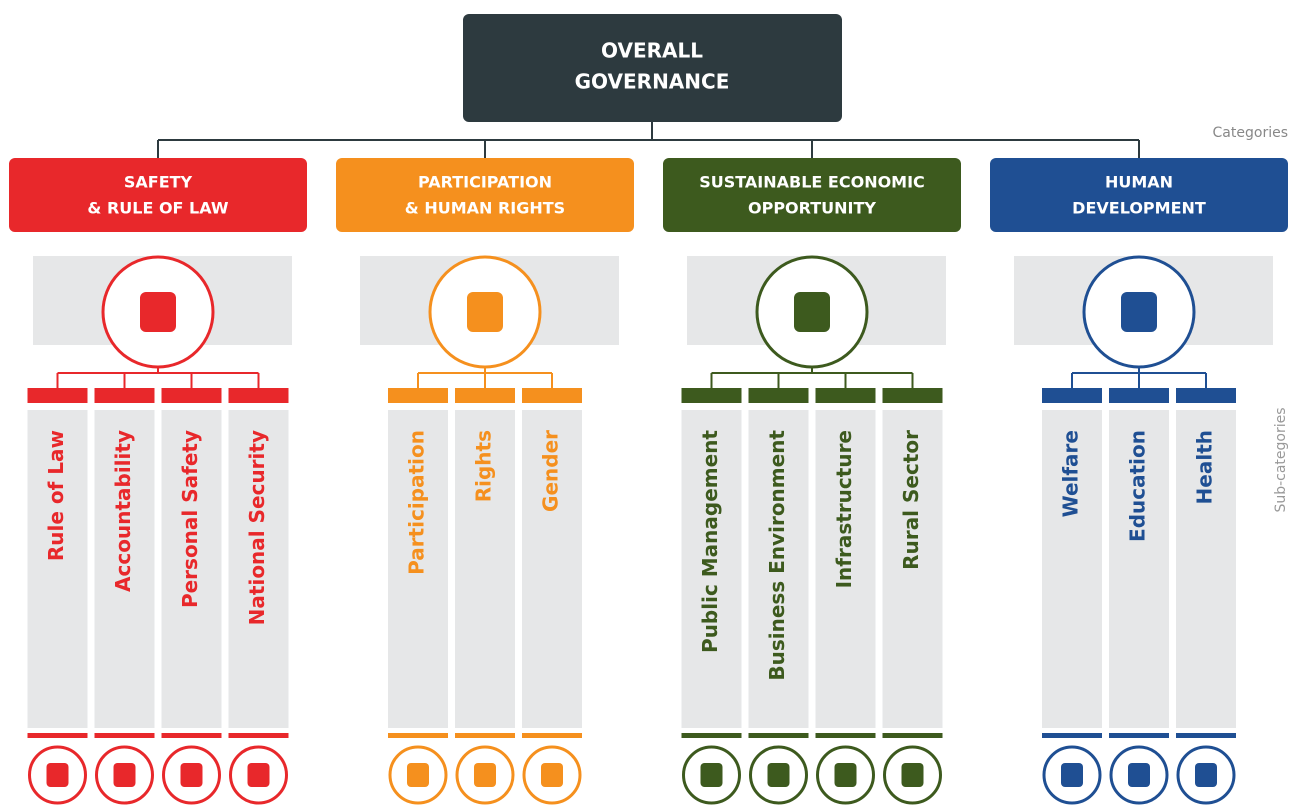 The width and height of the screenshot is (1293, 805). What do you see at coordinates (652, 51) in the screenshot?
I see `top-title: OVERALL` at bounding box center [652, 51].